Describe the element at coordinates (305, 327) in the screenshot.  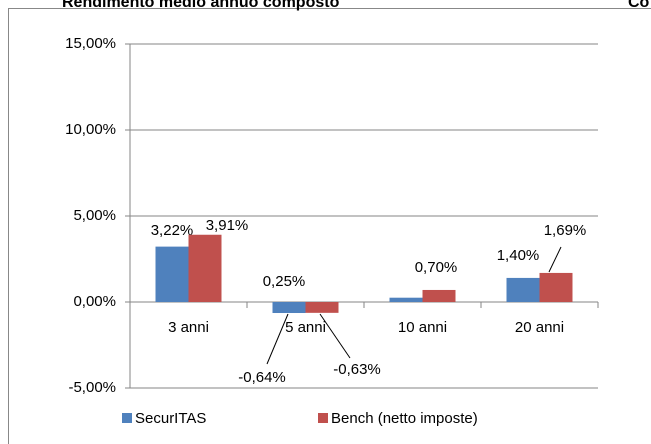
I see `x-tick-label: 5 anni` at that location.